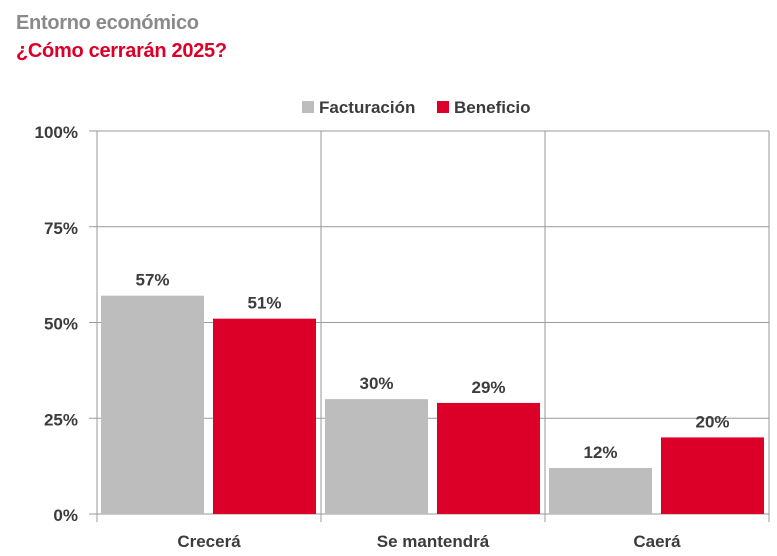  I want to click on chart-title: Entorno económico, so click(107, 23).